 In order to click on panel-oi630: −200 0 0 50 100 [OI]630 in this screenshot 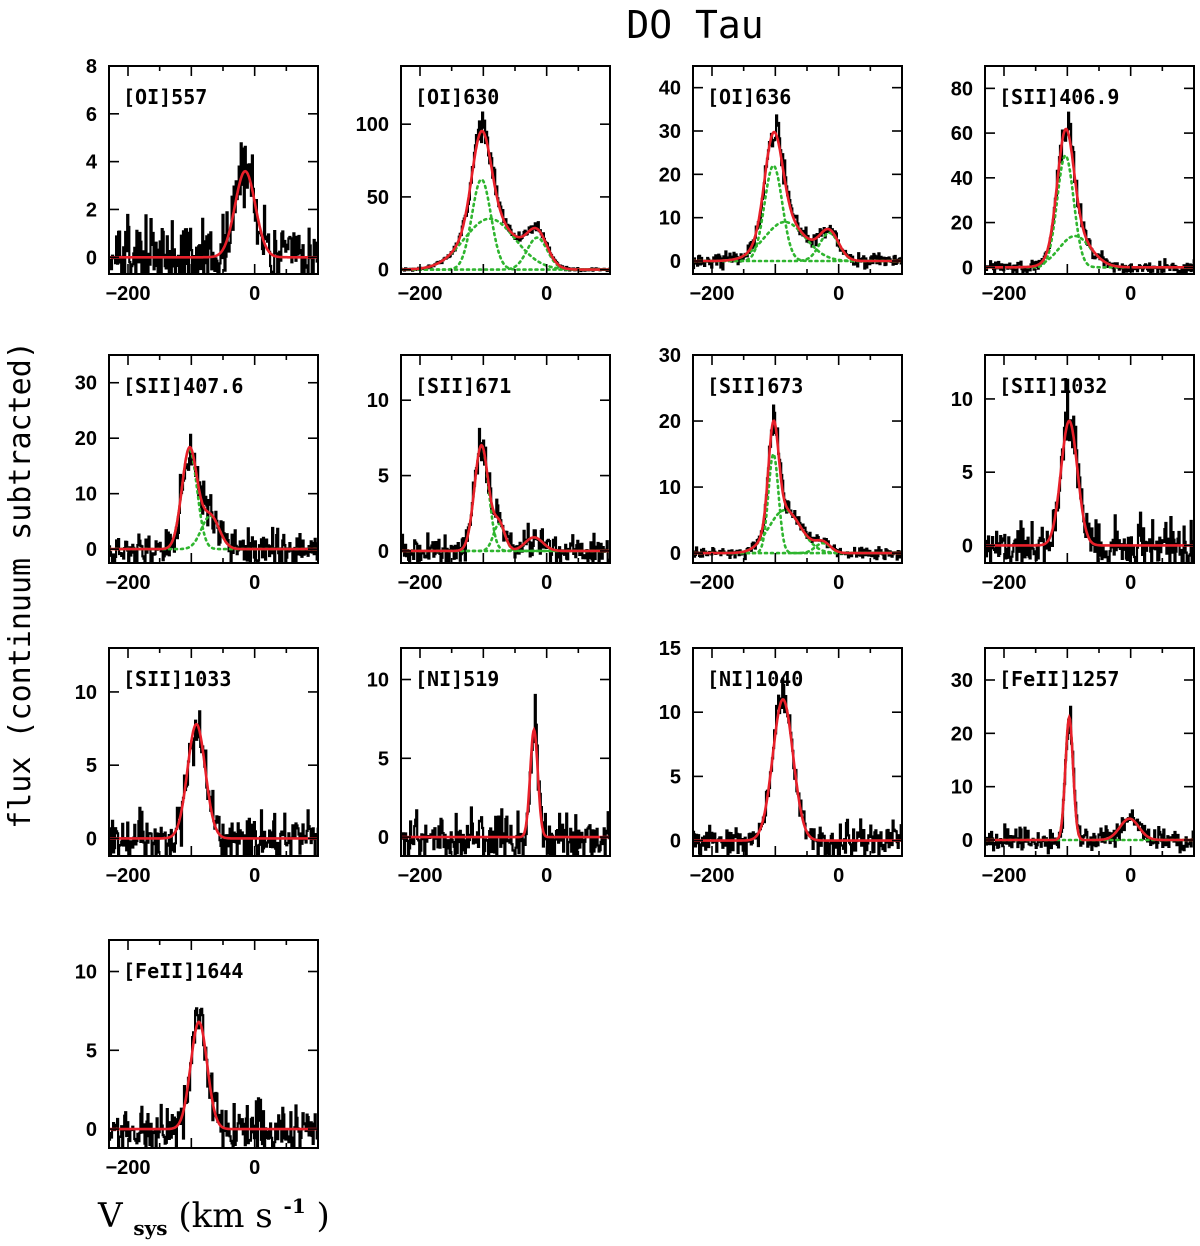, I will do `click(483, 185)`.